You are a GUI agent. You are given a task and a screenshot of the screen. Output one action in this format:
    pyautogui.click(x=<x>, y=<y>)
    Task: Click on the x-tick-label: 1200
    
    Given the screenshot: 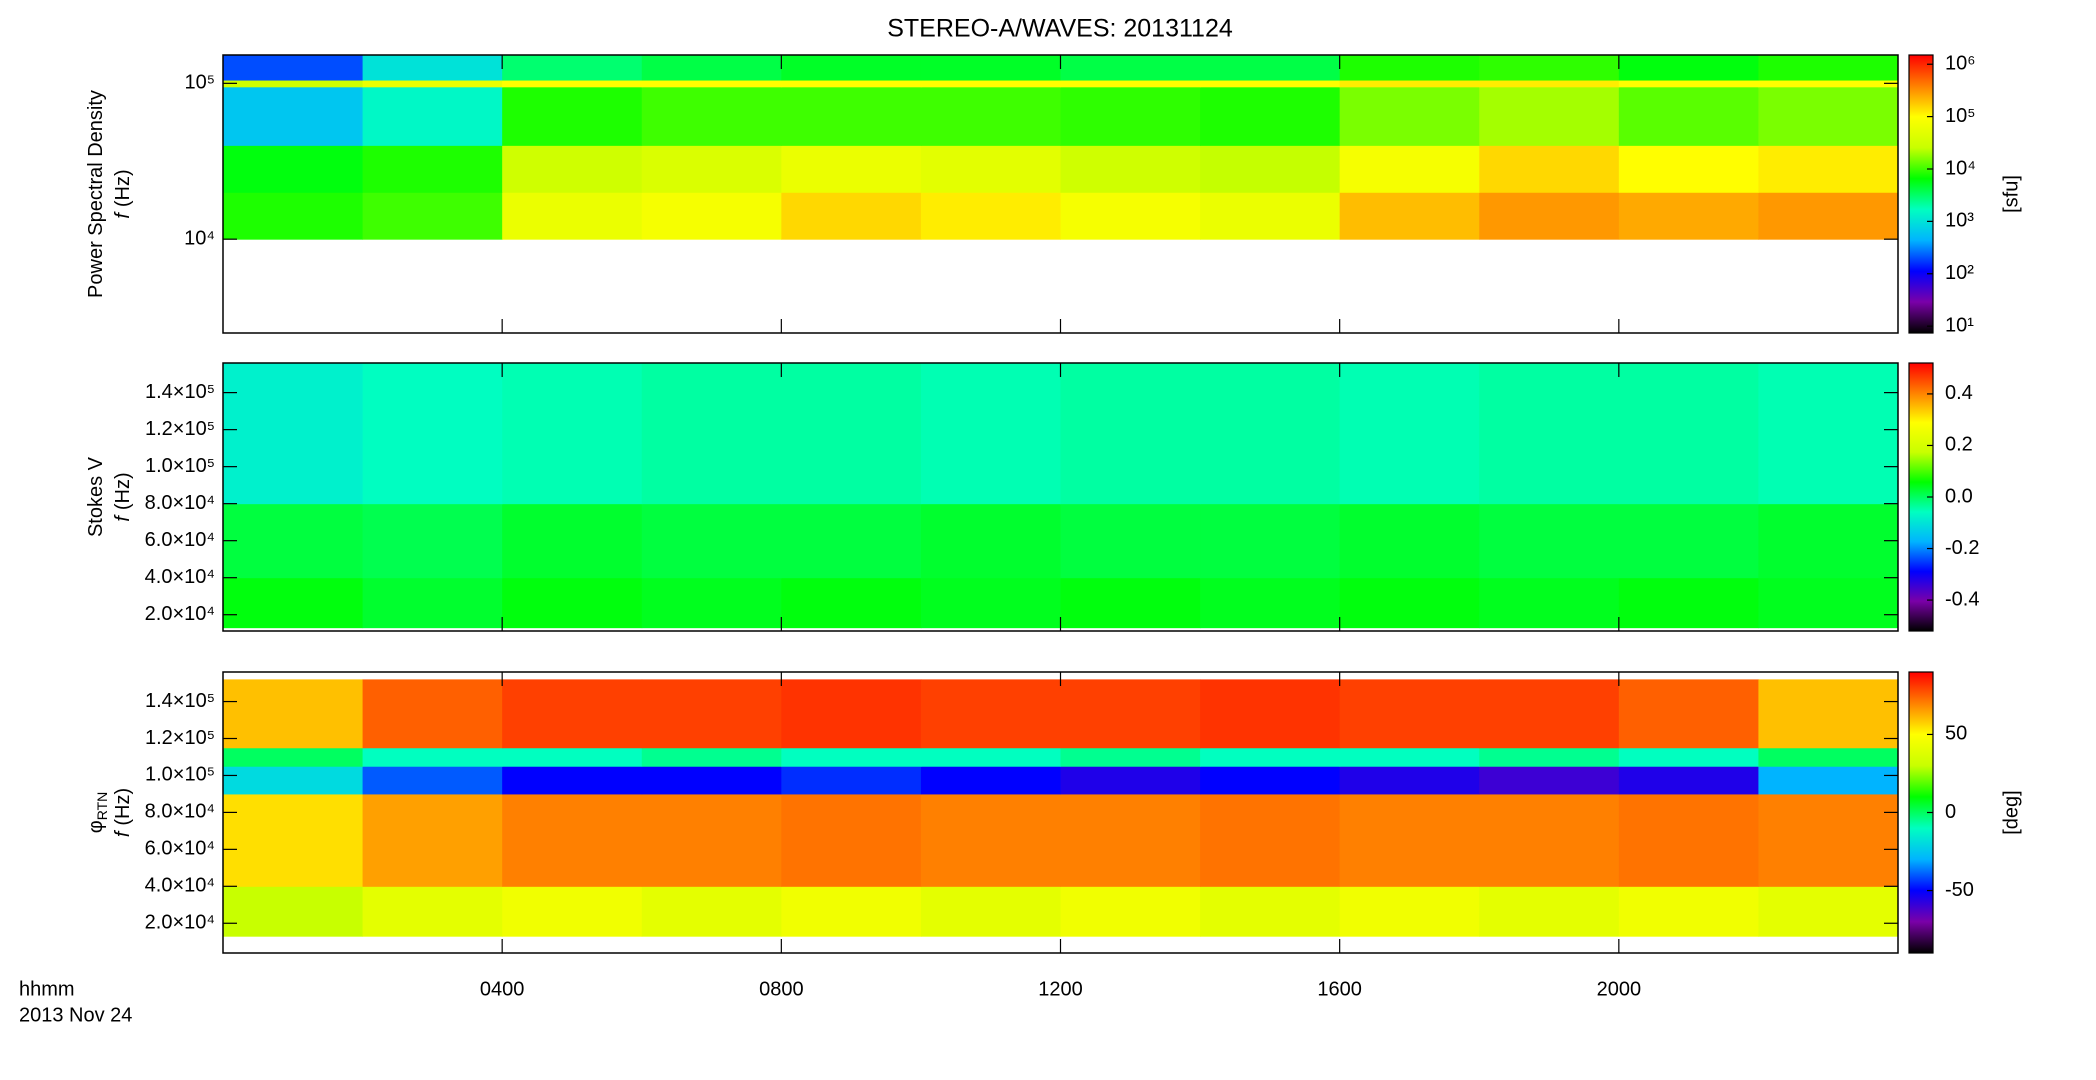 What is the action you would take?
    pyautogui.click(x=1060, y=989)
    